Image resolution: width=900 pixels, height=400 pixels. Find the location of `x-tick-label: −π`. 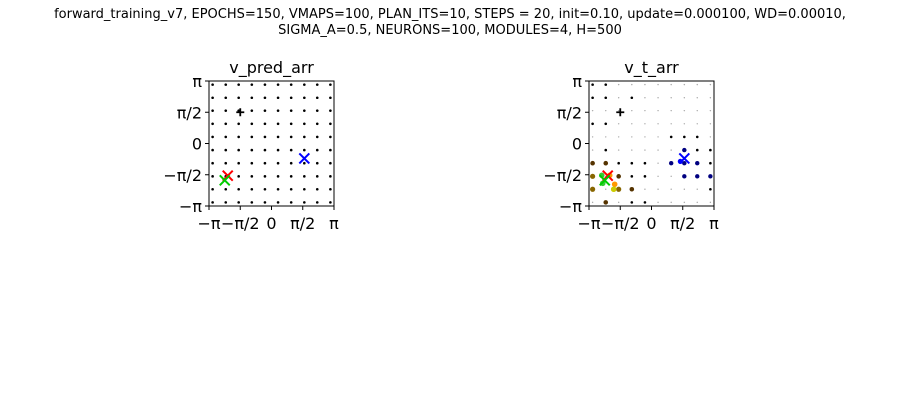

x-tick-label: −π is located at coordinates (208, 223).